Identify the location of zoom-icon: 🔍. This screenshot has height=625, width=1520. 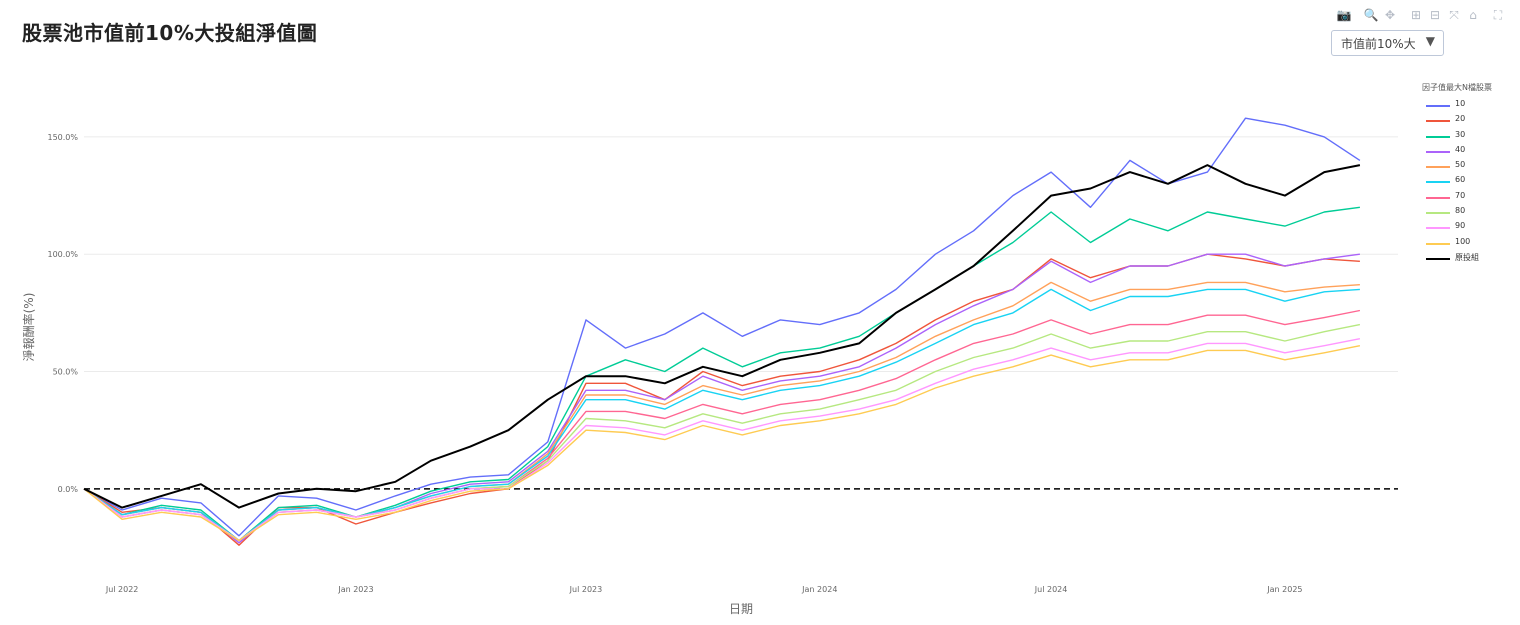
(1371, 15).